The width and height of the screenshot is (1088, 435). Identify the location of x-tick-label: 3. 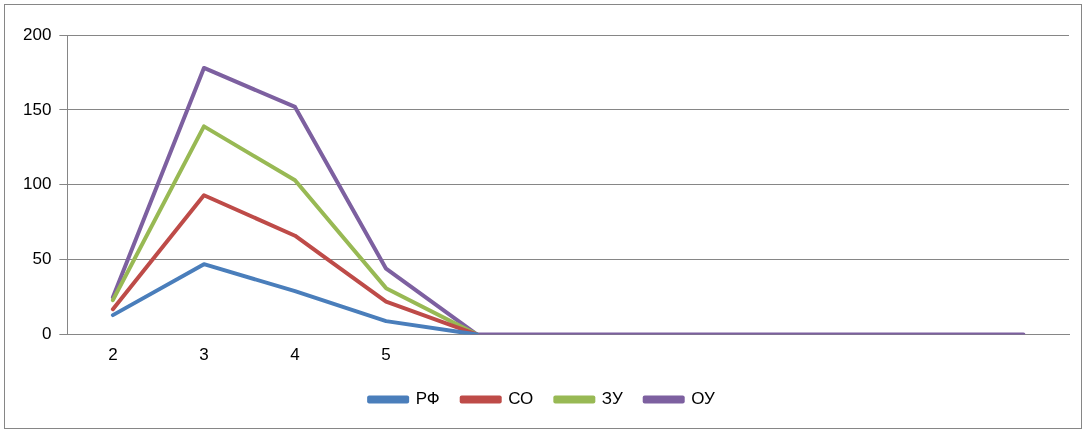
(204, 355).